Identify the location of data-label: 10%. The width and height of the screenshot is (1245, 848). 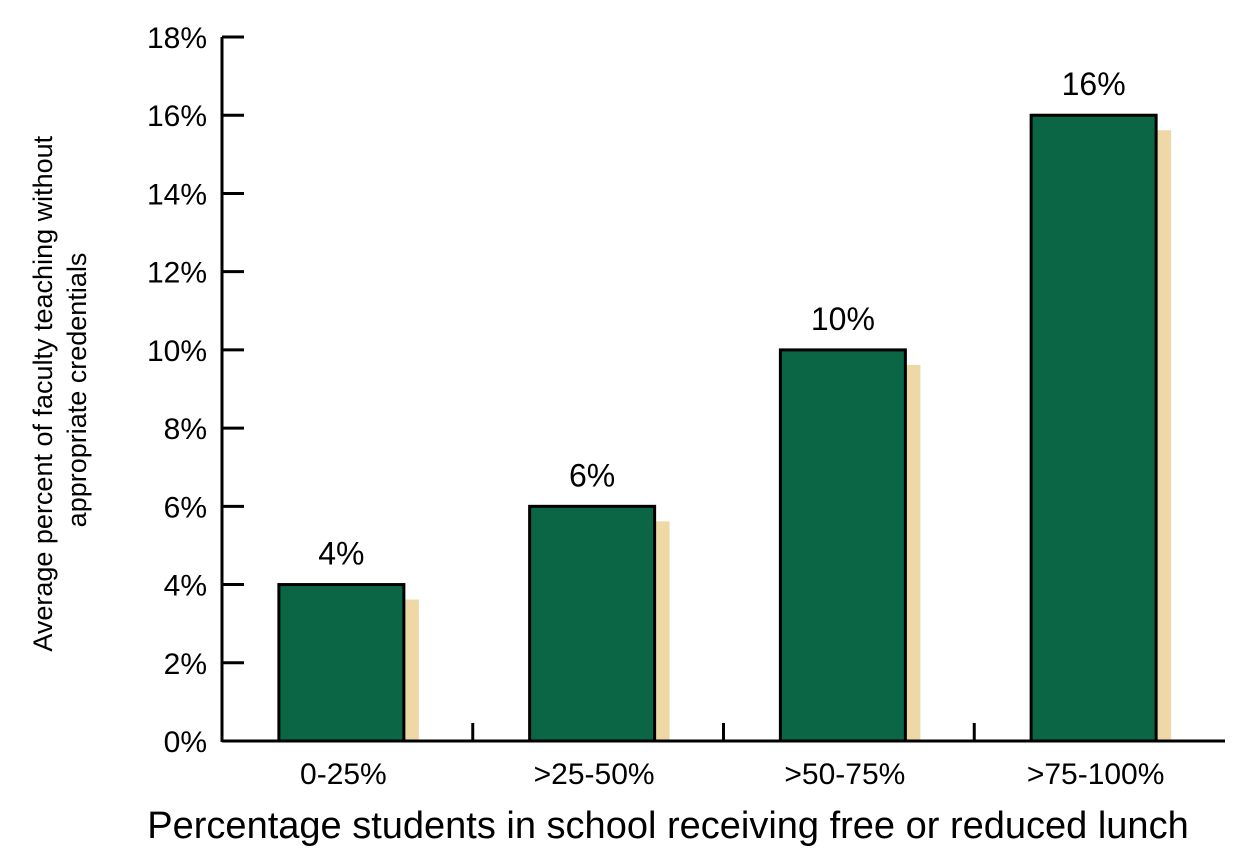
(843, 319).